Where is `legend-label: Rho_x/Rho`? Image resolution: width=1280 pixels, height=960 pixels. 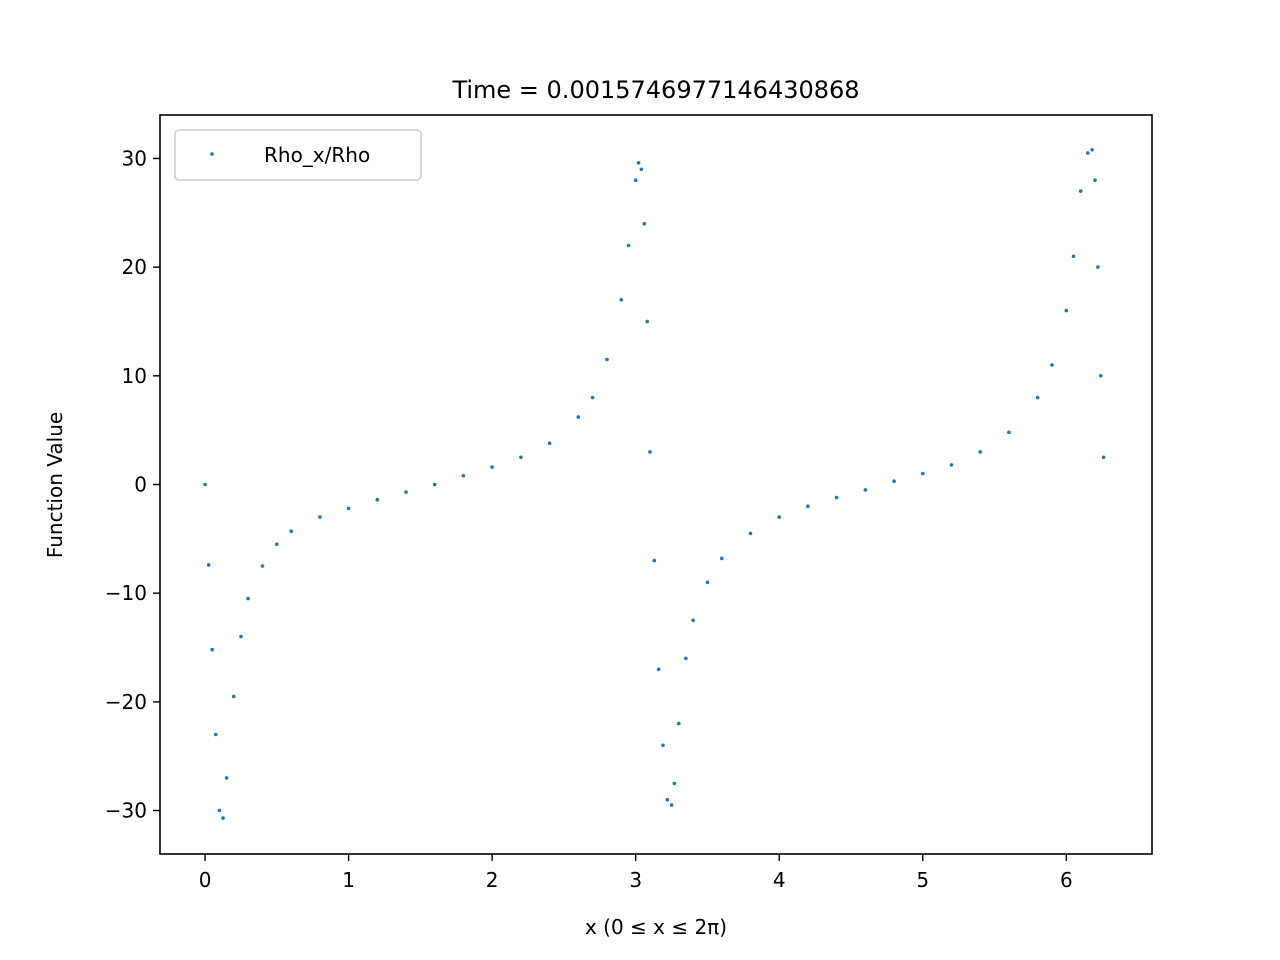 legend-label: Rho_x/Rho is located at coordinates (317, 155).